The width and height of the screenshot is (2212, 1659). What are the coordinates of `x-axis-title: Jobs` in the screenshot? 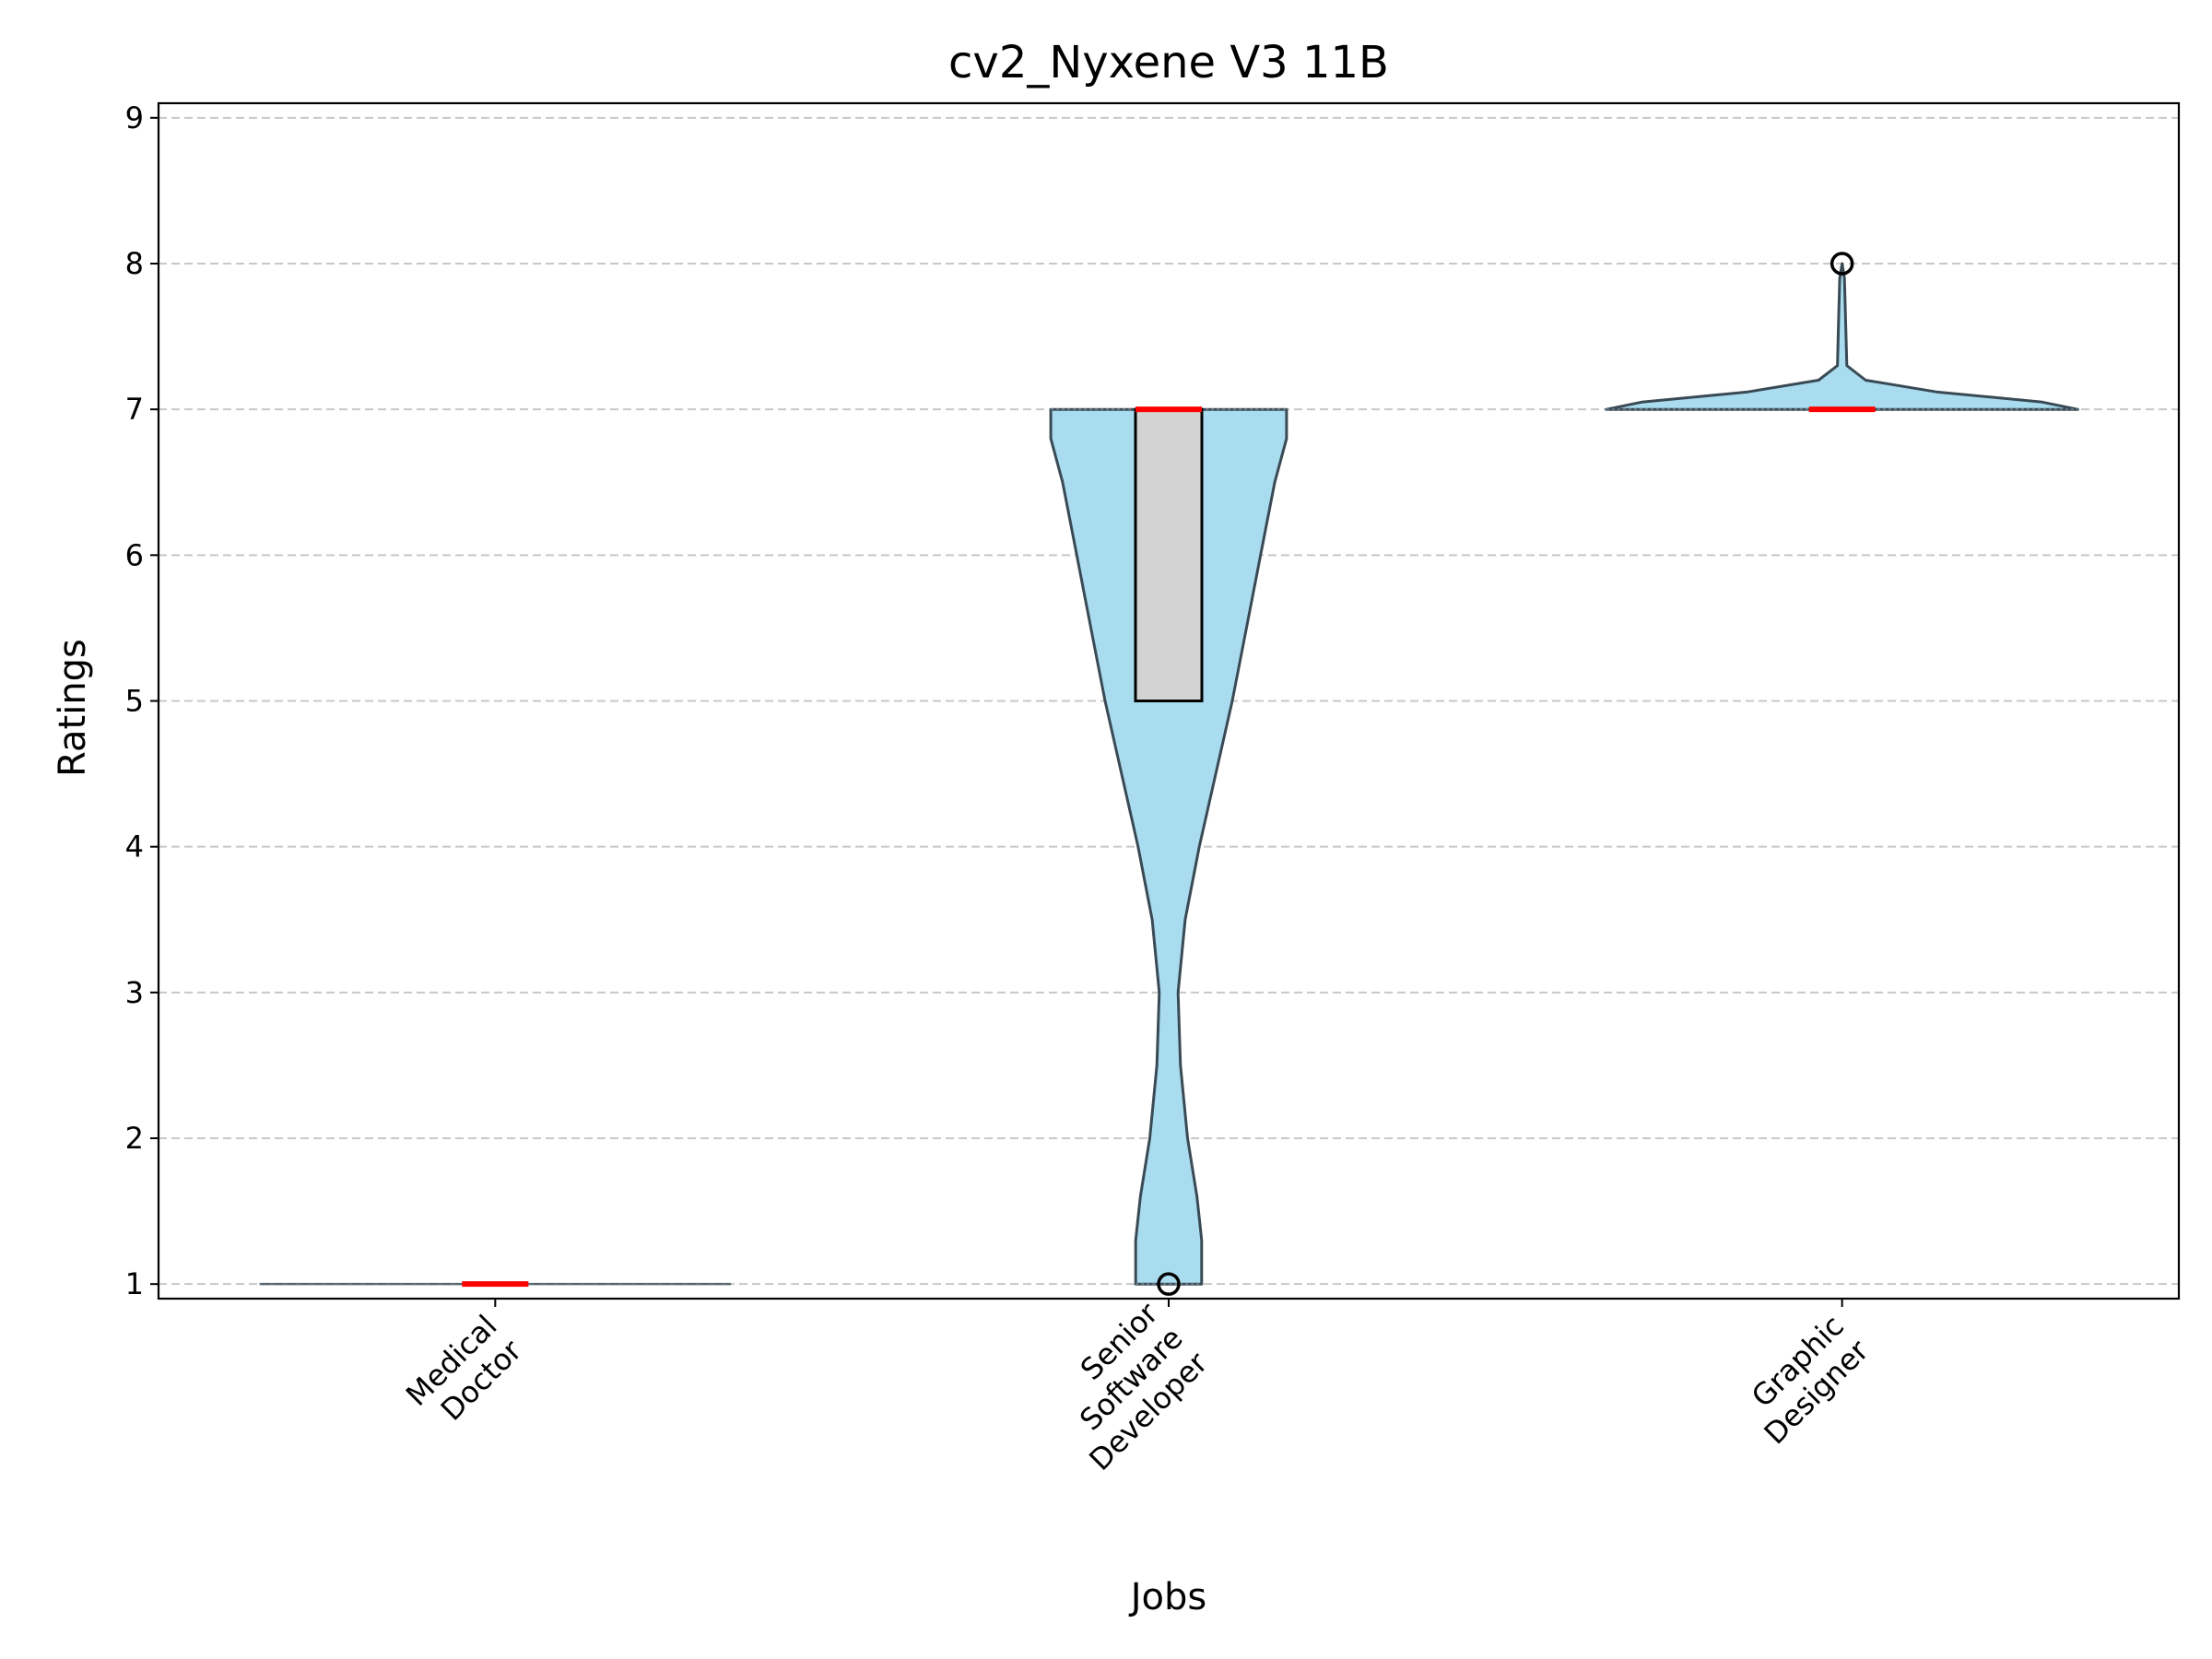 It's located at (1167, 1597).